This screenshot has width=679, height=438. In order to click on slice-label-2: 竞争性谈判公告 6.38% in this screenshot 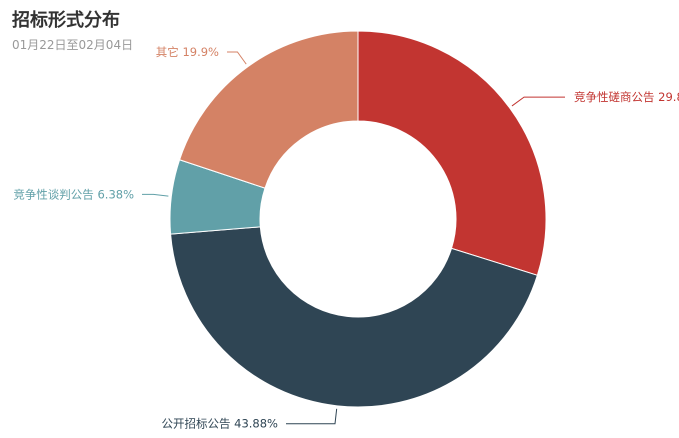, I will do `click(73, 194)`.